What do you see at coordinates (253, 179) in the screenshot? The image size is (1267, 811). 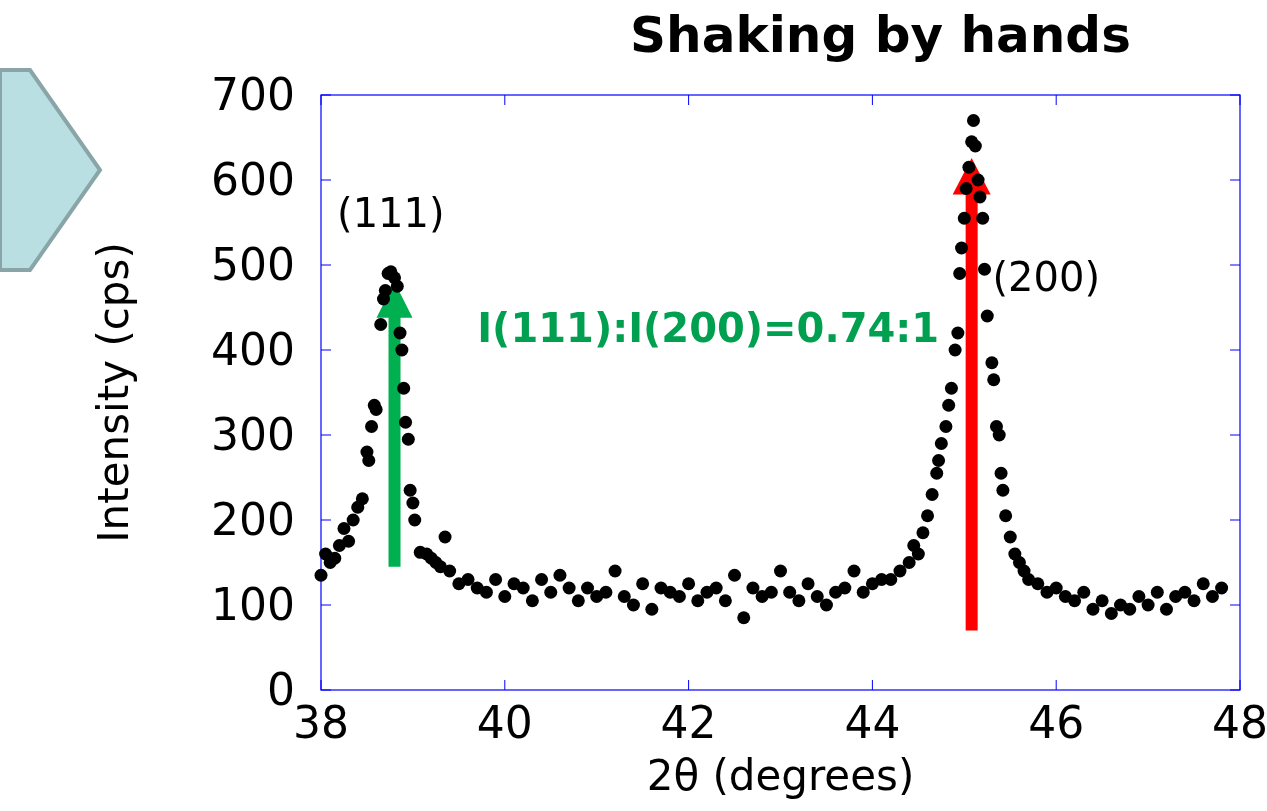 I see `y-tick-label: 600` at bounding box center [253, 179].